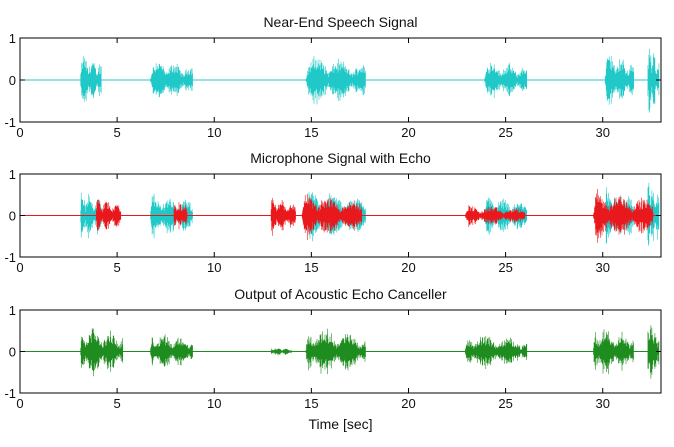 The height and width of the screenshot is (447, 674). What do you see at coordinates (340, 158) in the screenshot?
I see `panel-title: Microphone Signal with Echo` at bounding box center [340, 158].